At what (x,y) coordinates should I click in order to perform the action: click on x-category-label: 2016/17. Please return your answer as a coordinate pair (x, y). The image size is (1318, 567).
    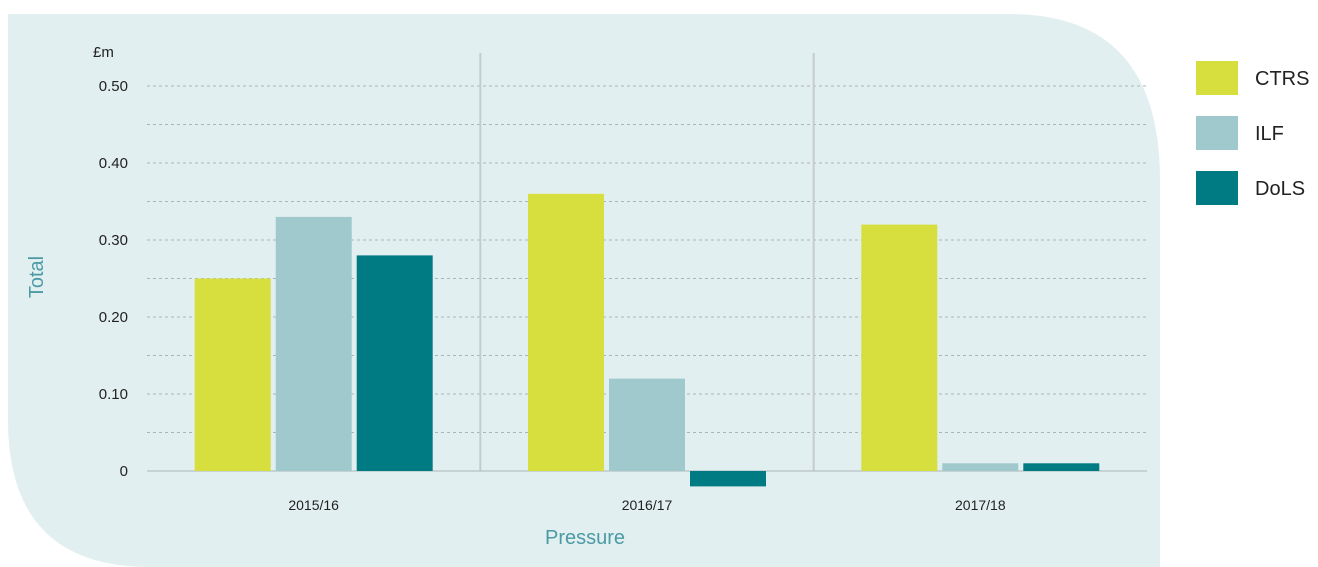
    Looking at the image, I should click on (647, 505).